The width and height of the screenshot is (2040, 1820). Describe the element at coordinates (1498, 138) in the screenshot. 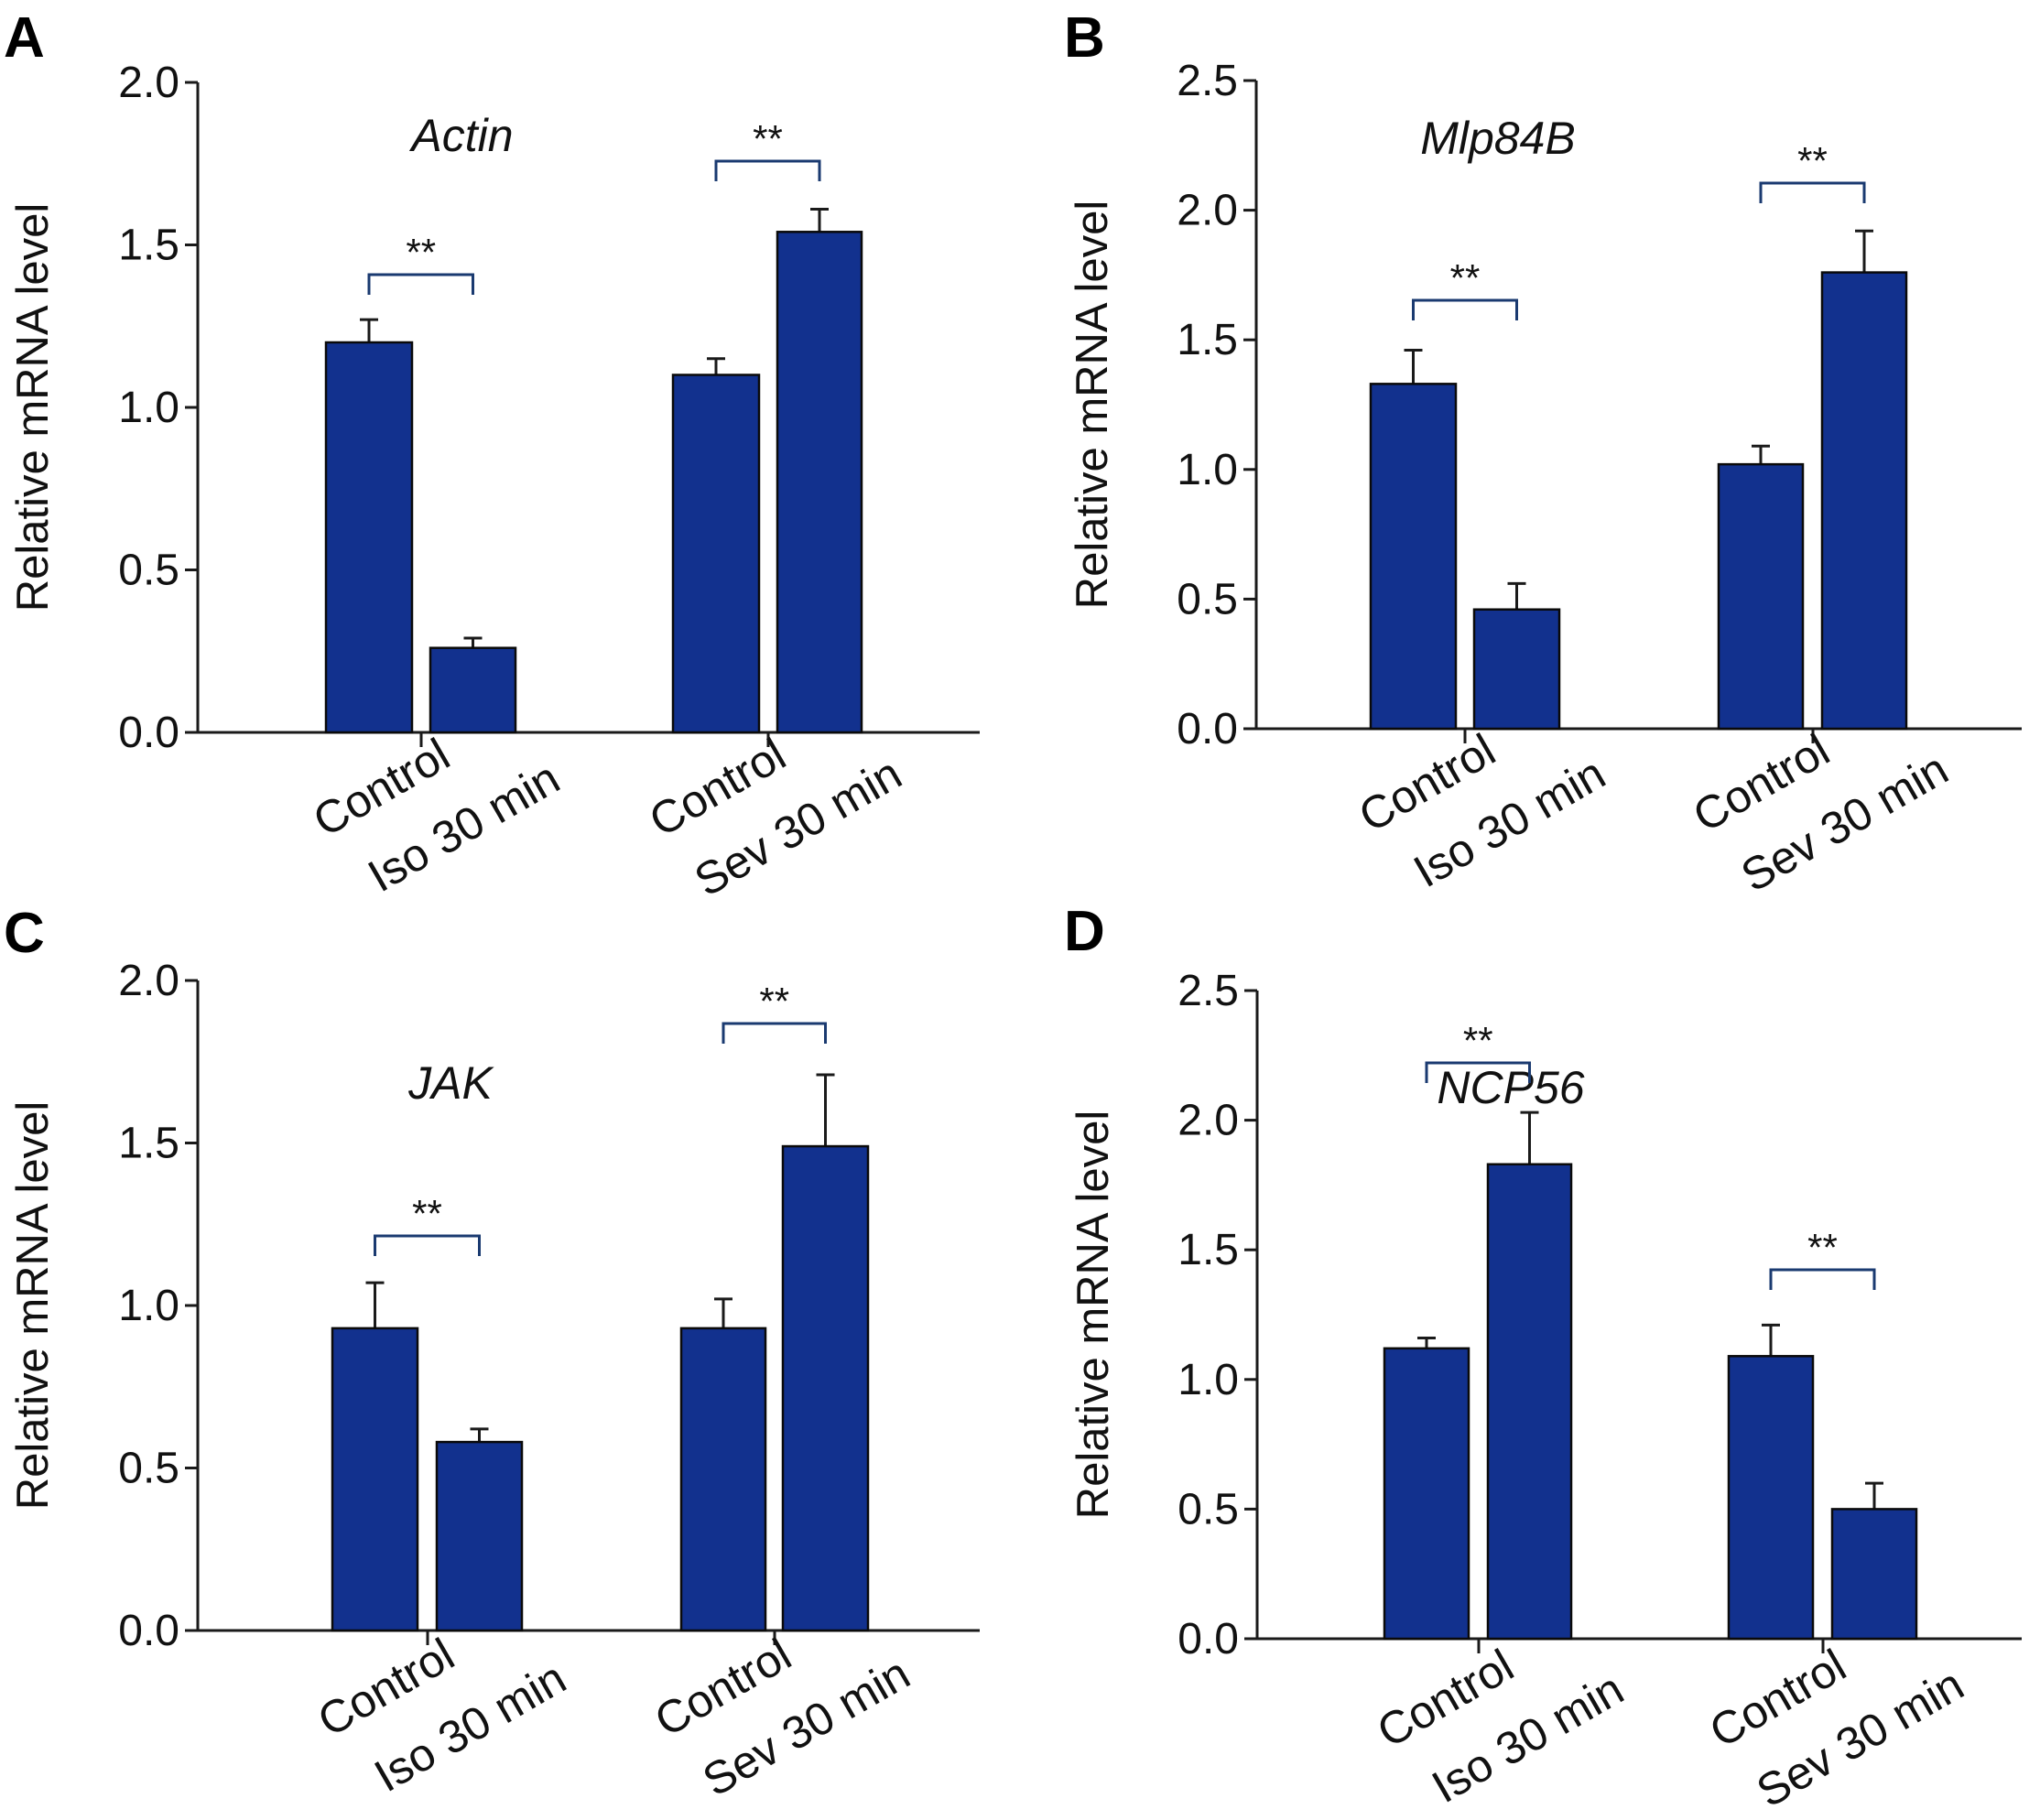

I see `gene-title: Mlp84B` at that location.